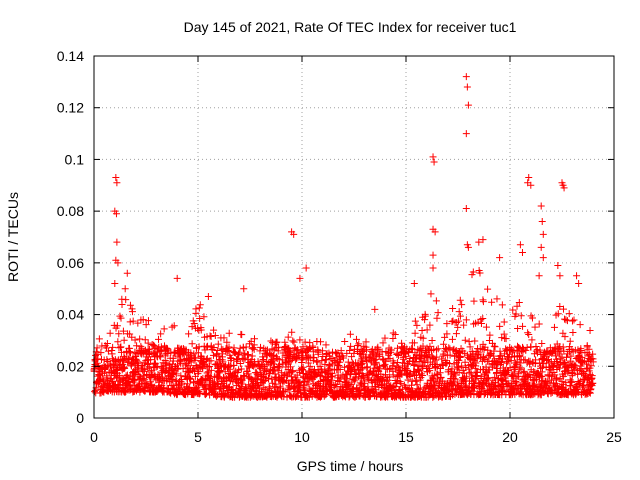  Describe the element at coordinates (510, 437) in the screenshot. I see `x-tick-label: 20` at that location.